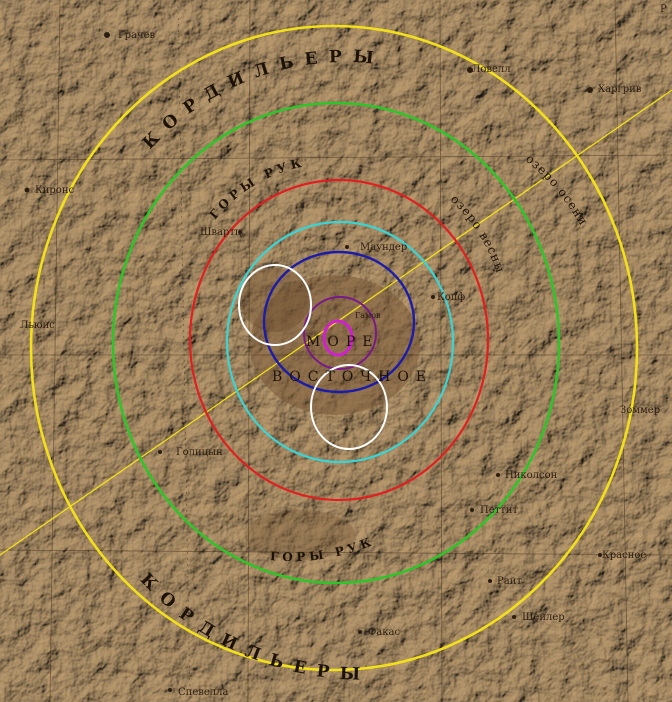 The height and width of the screenshot is (702, 672). I want to click on label-nikolson: Николсон, so click(531, 475).